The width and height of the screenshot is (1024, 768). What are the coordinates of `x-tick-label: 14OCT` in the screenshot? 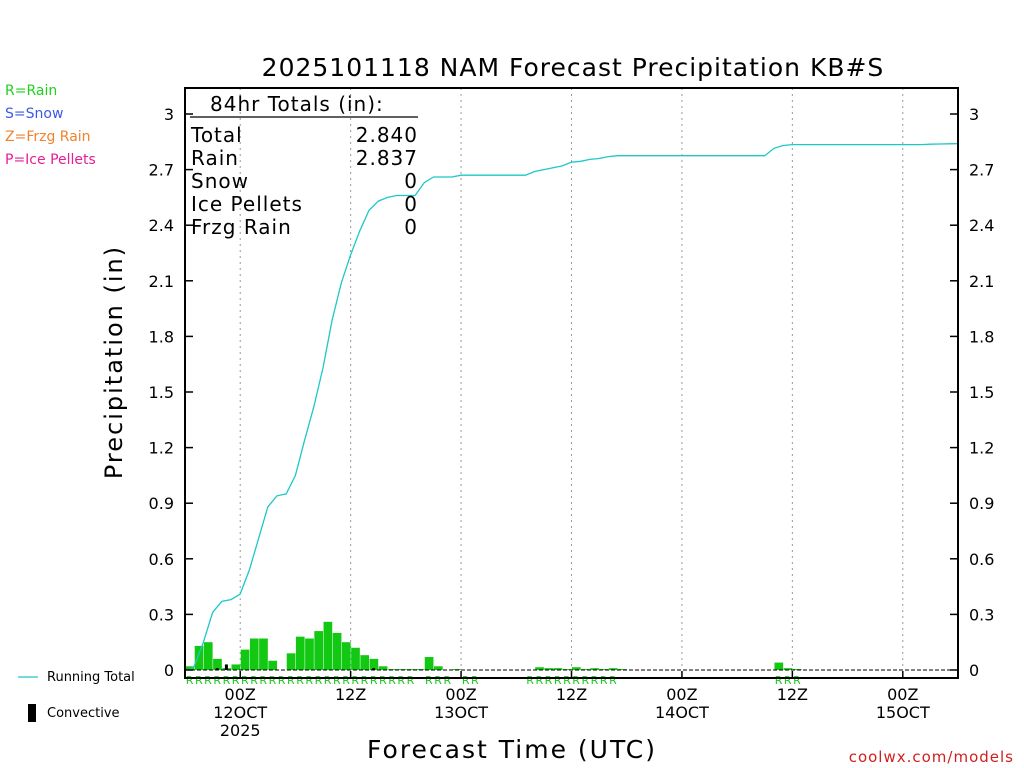 It's located at (682, 712).